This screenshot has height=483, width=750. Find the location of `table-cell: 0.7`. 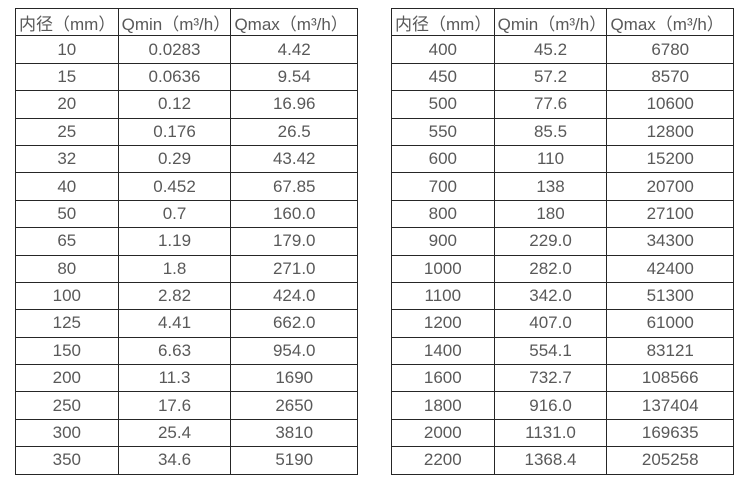

table-cell: 0.7 is located at coordinates (174, 214).